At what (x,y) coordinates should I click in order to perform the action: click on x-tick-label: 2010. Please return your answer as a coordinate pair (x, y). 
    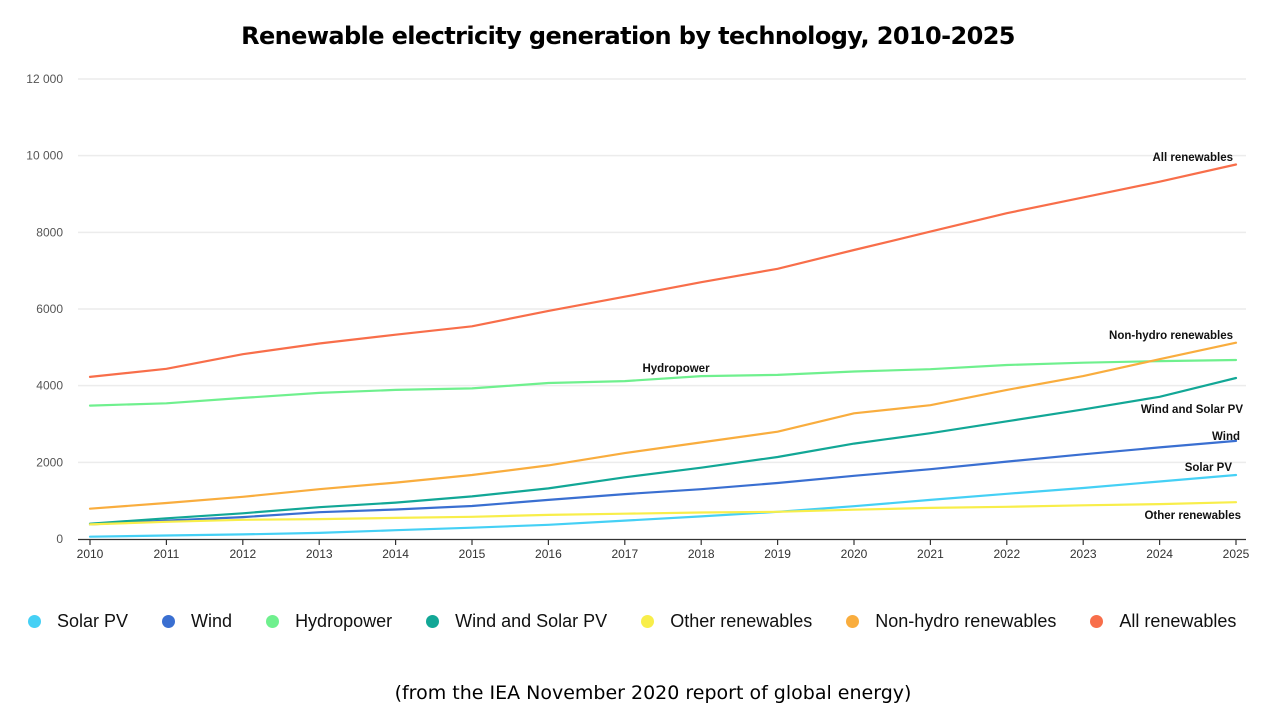
    Looking at the image, I should click on (90, 554).